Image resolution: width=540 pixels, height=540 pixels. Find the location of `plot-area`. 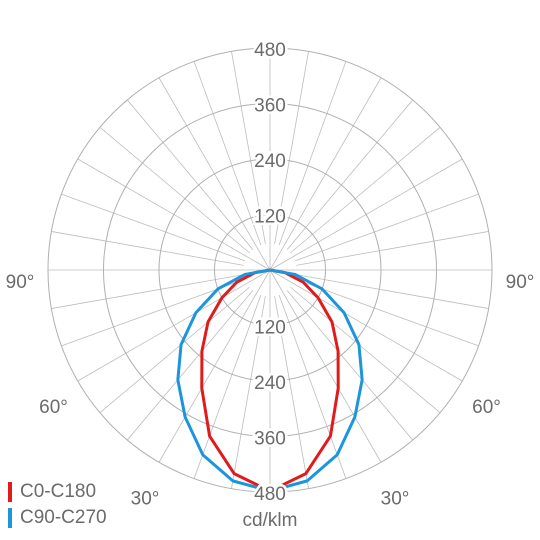

plot-area is located at coordinates (270, 380).